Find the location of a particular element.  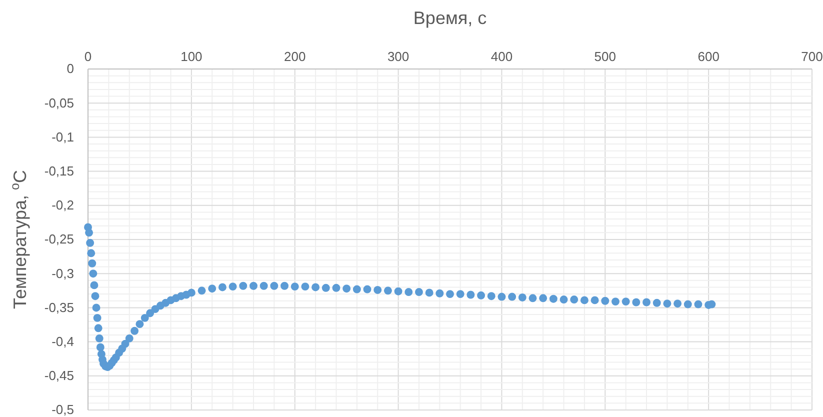

x-tick-label: 300 is located at coordinates (398, 56).